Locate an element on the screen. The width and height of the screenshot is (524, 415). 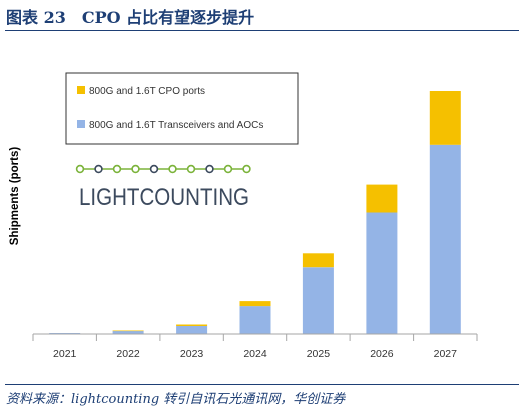
logo-chain-graphic is located at coordinates (163, 169).